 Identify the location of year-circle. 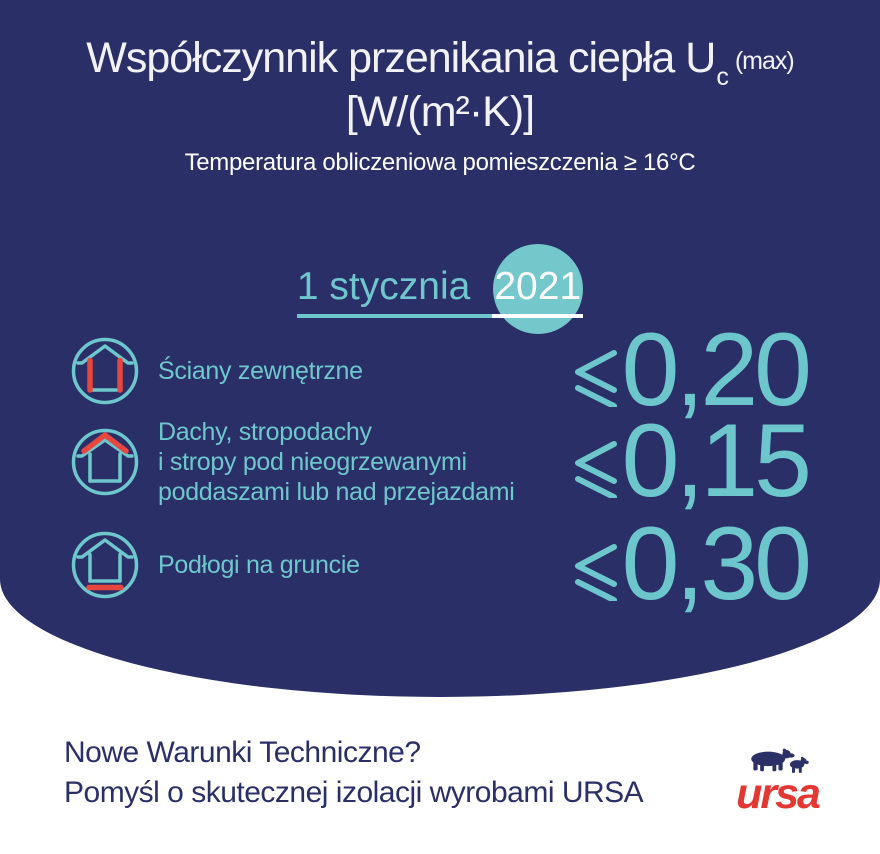
(537, 289).